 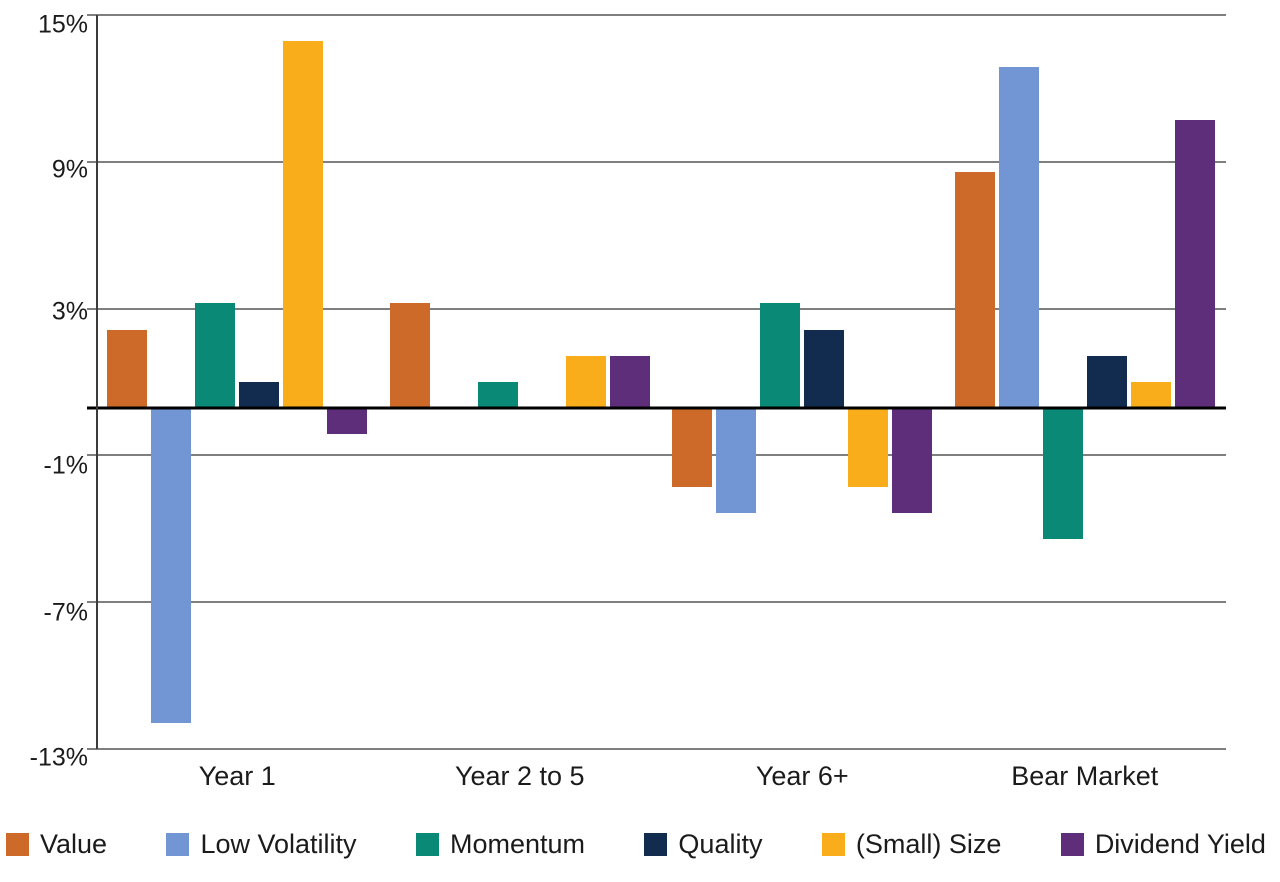 I want to click on legend-item-value: Value, so click(x=56, y=844).